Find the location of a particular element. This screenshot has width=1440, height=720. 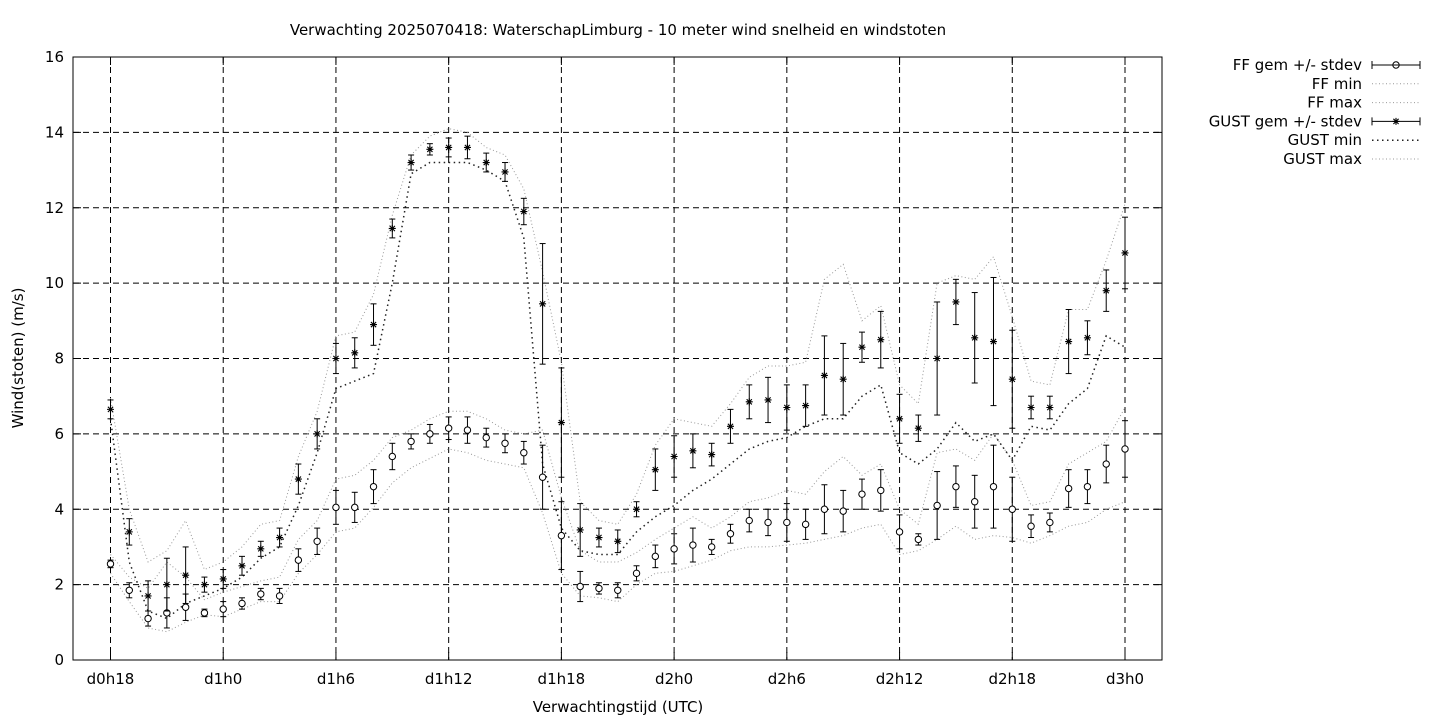

legend-label: GUST gem +/- stdev is located at coordinates (1285, 121).